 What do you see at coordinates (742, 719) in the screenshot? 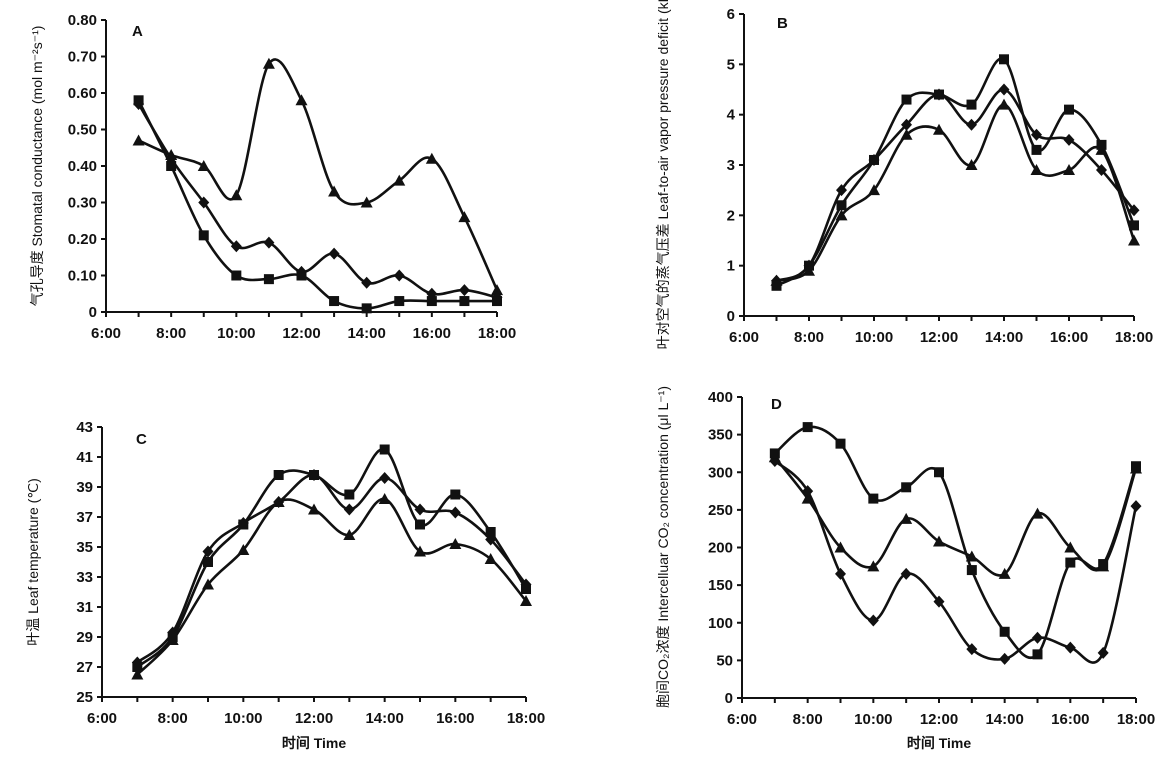
I see `panel-d-x-tick-label: 6:00` at bounding box center [742, 719].